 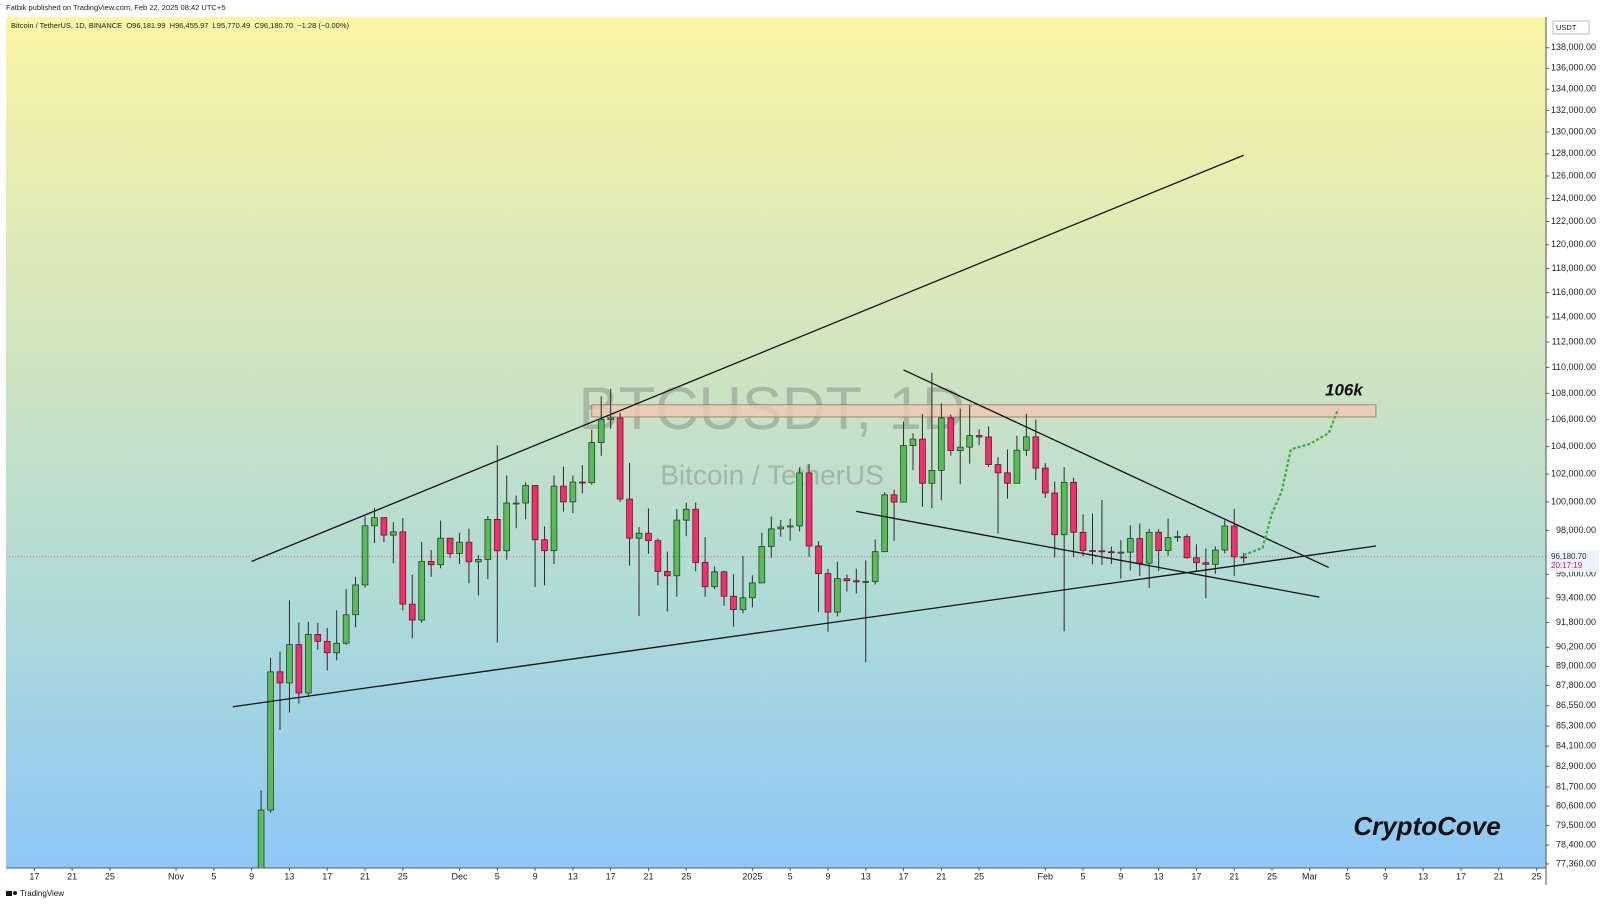 What do you see at coordinates (1576, 574) in the screenshot?
I see `y-tick-label: 95,000.00` at bounding box center [1576, 574].